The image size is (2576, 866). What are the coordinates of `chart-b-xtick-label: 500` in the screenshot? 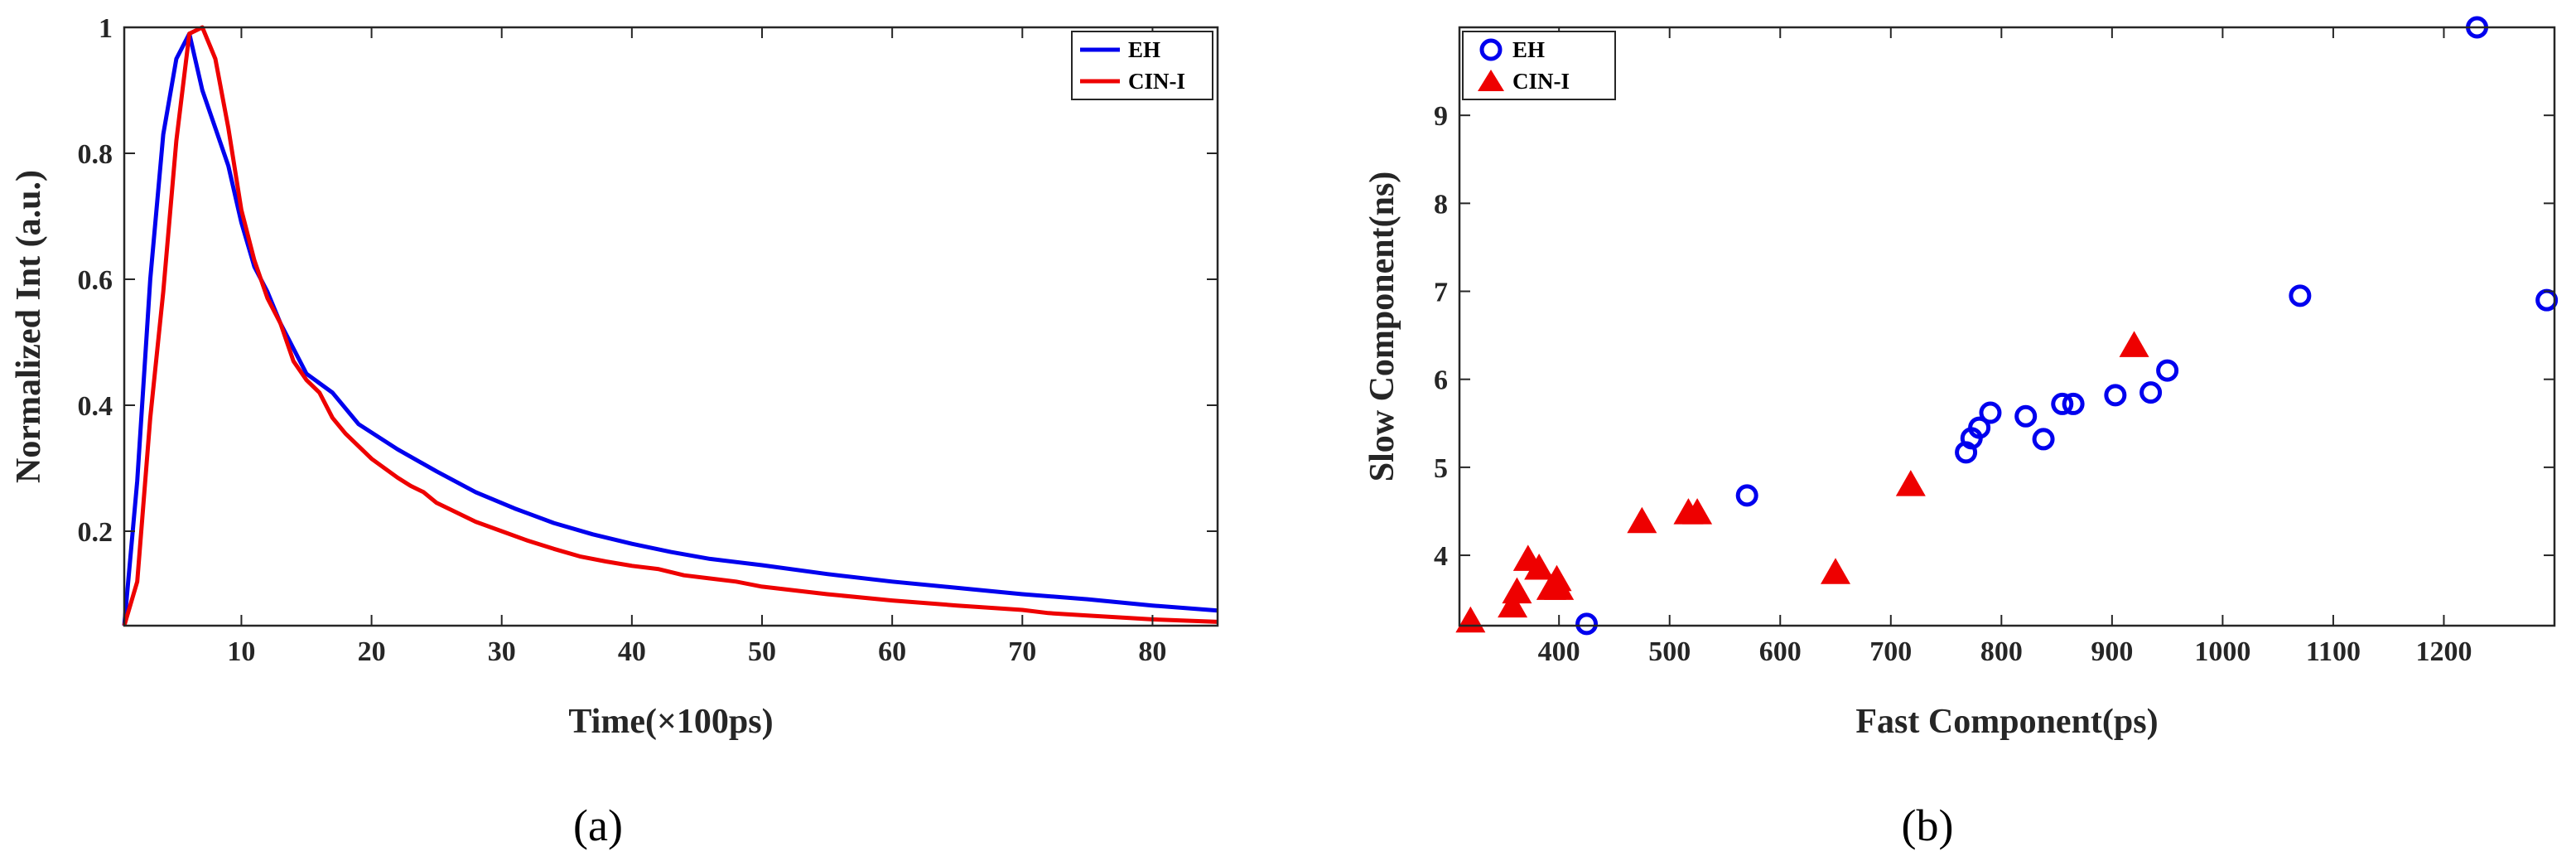 It's located at (1669, 651).